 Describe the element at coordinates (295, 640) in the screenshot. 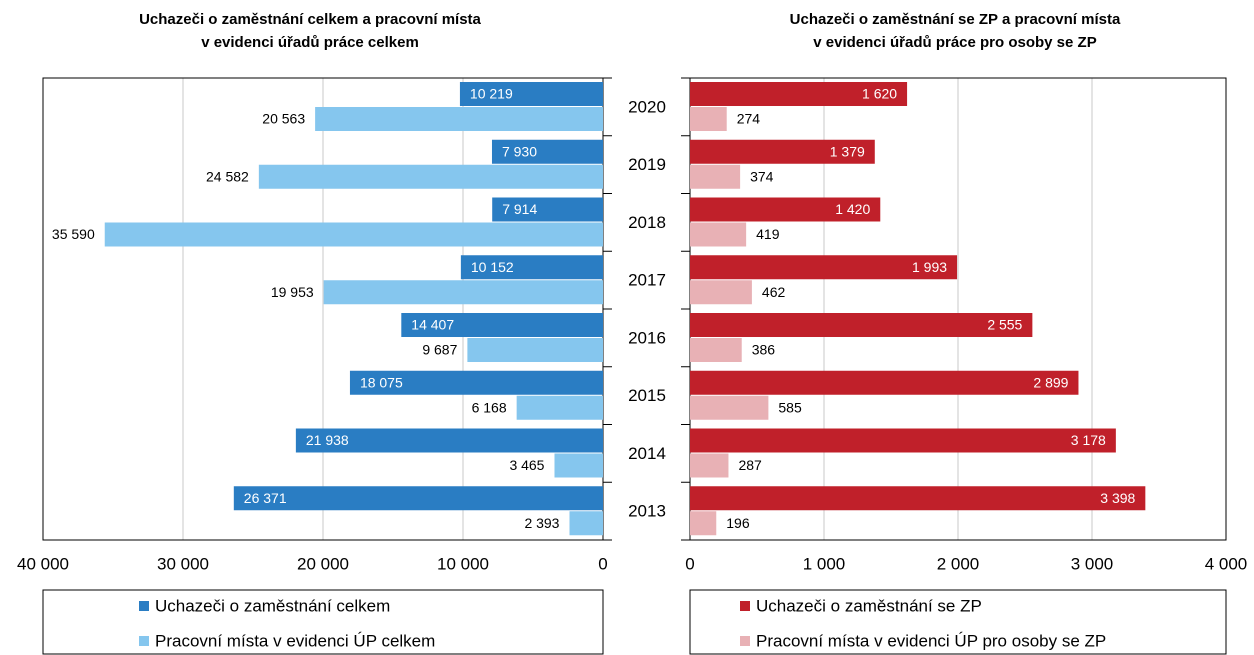

I see `legend-label: Pracovní místa v evidenci ÚP celkem` at that location.